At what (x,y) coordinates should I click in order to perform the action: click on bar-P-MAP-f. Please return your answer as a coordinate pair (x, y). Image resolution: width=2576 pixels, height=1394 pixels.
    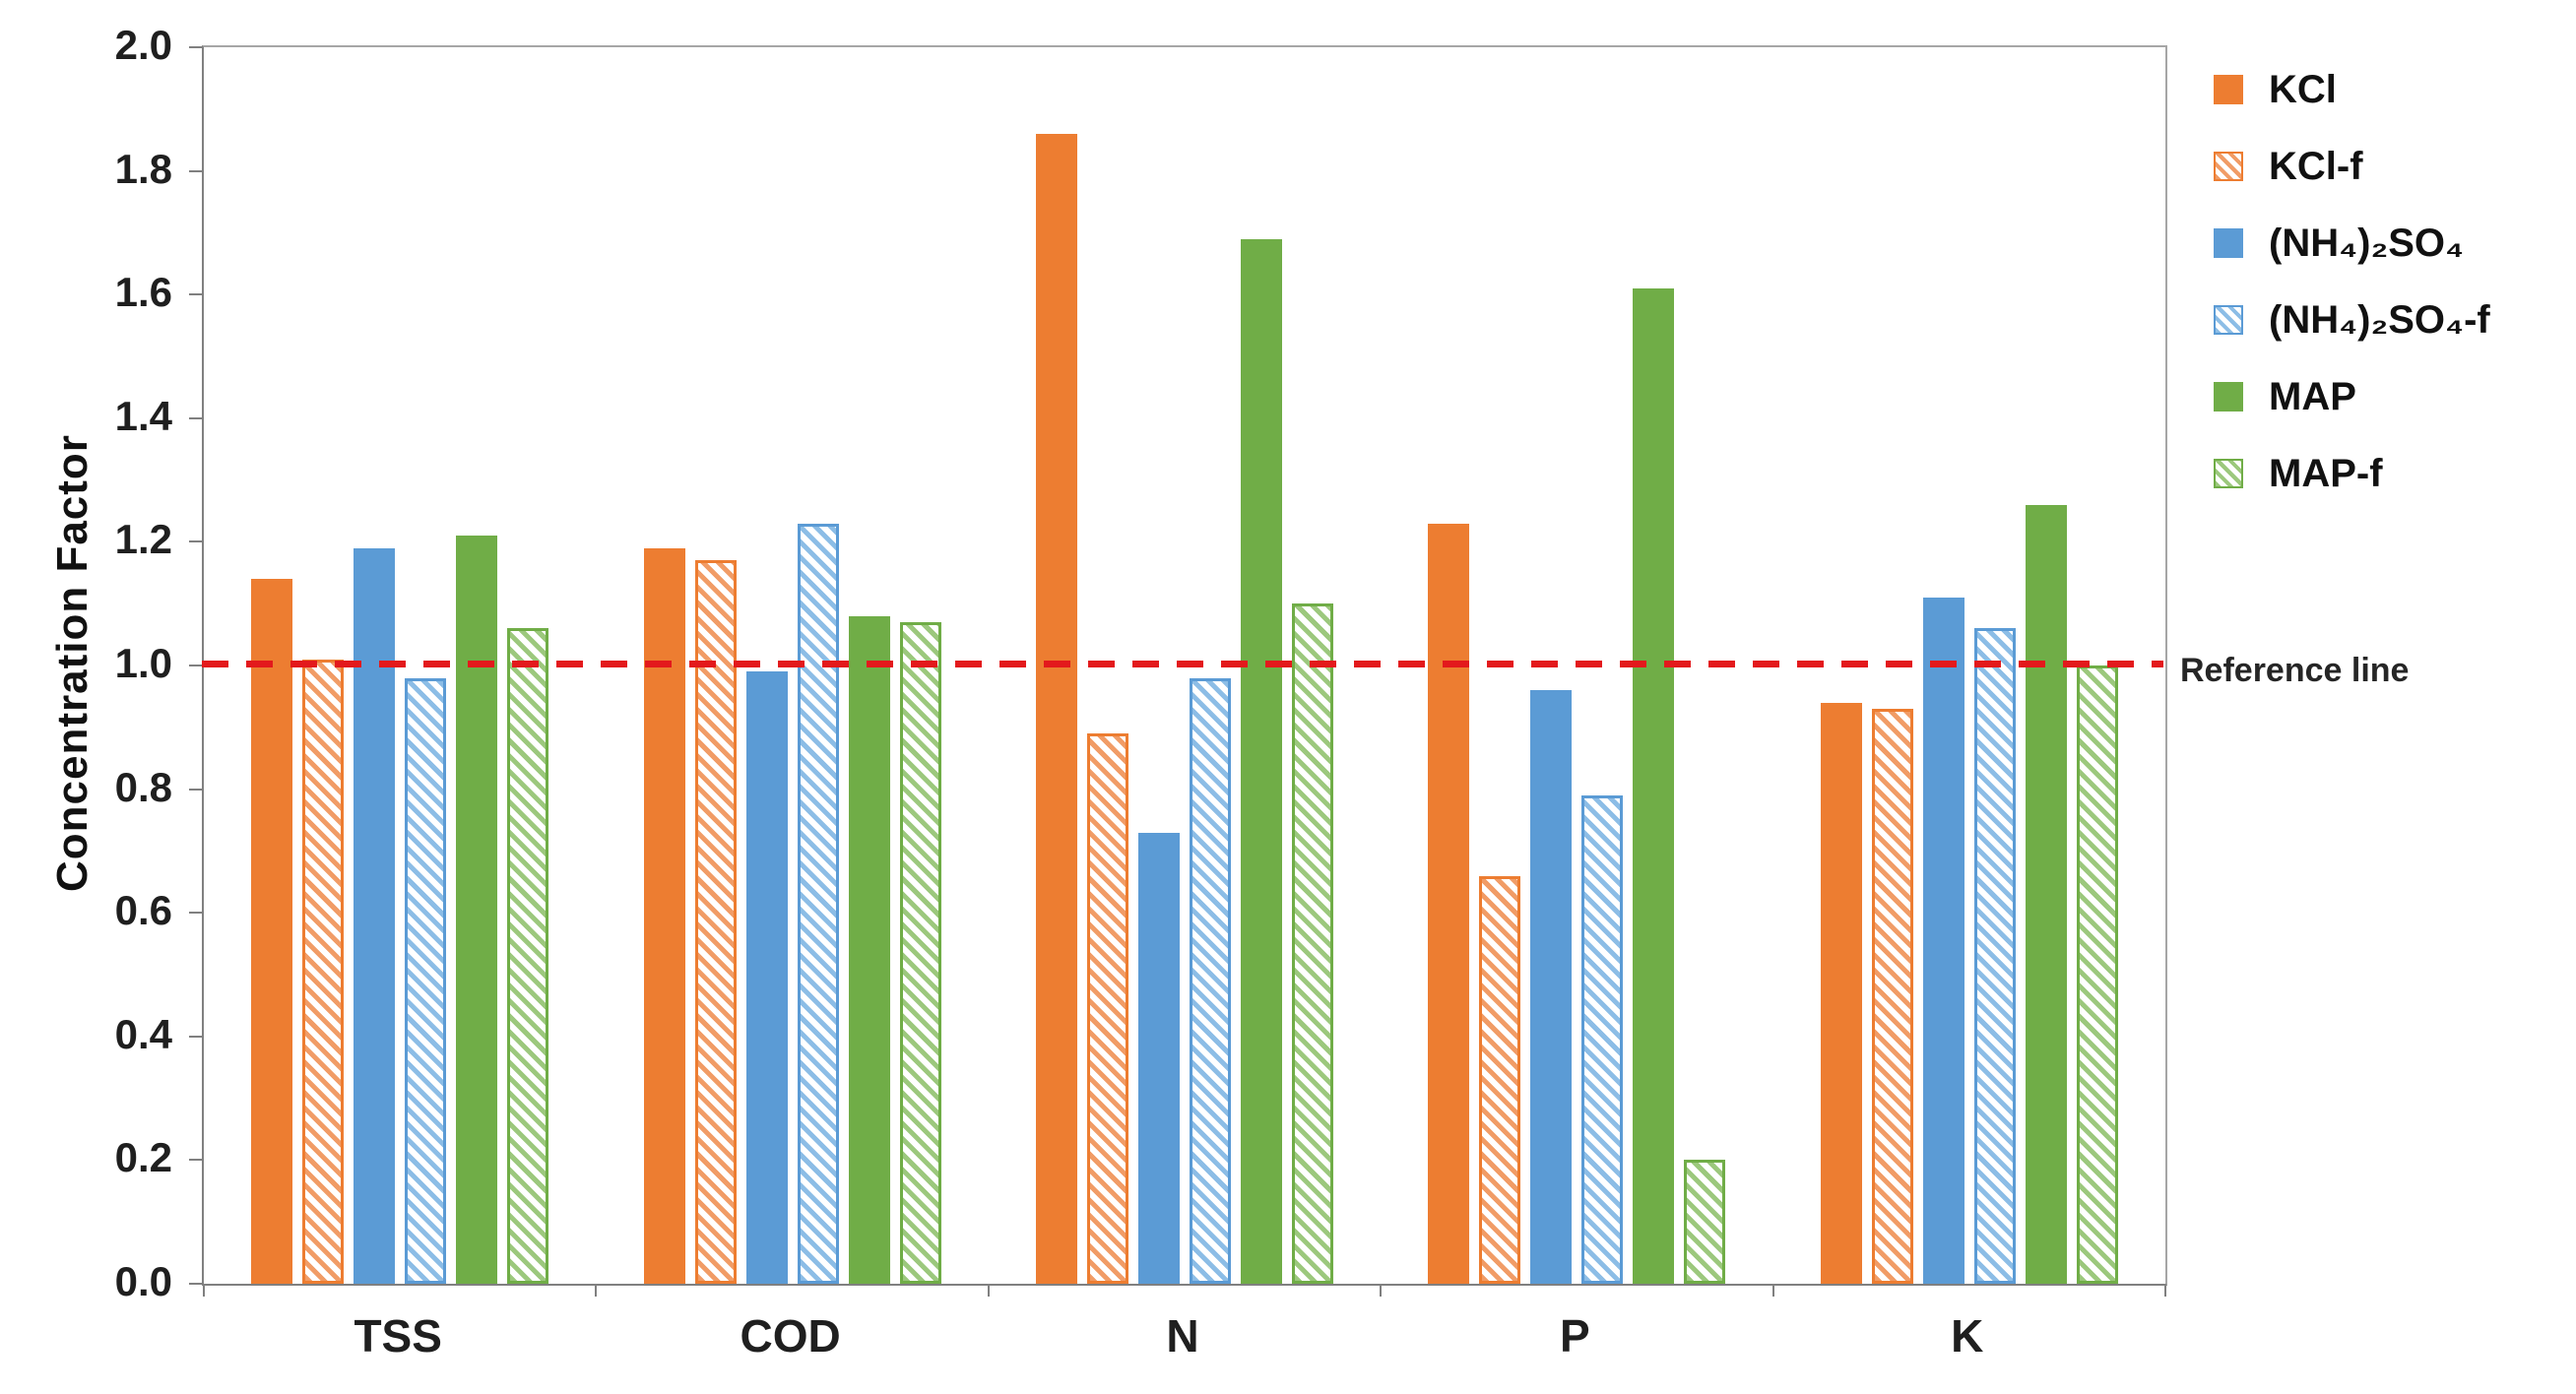
    Looking at the image, I should click on (1705, 1222).